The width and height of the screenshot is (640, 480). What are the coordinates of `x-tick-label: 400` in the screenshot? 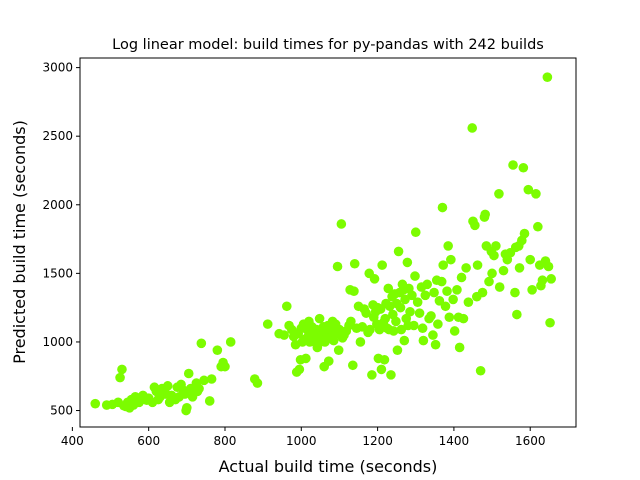 It's located at (72, 441).